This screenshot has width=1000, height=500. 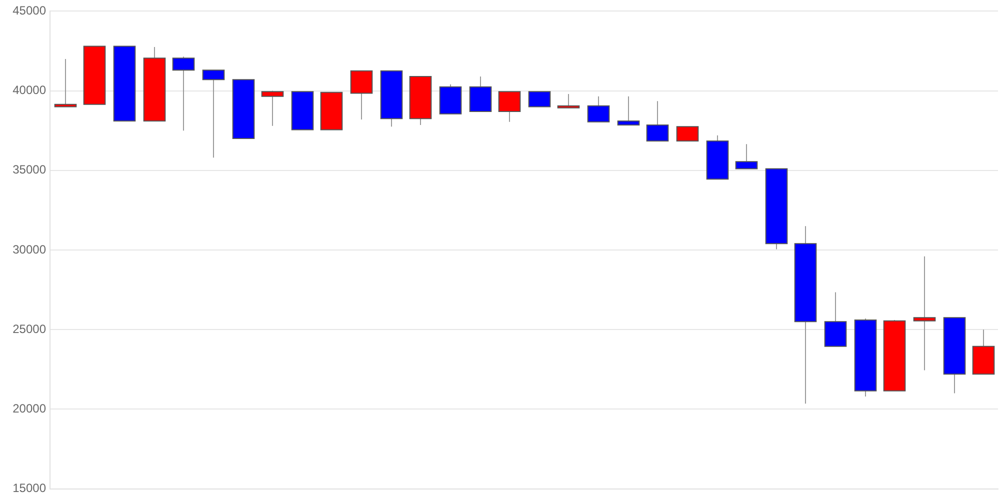 What do you see at coordinates (29, 488) in the screenshot?
I see `y-tick-label: 15000` at bounding box center [29, 488].